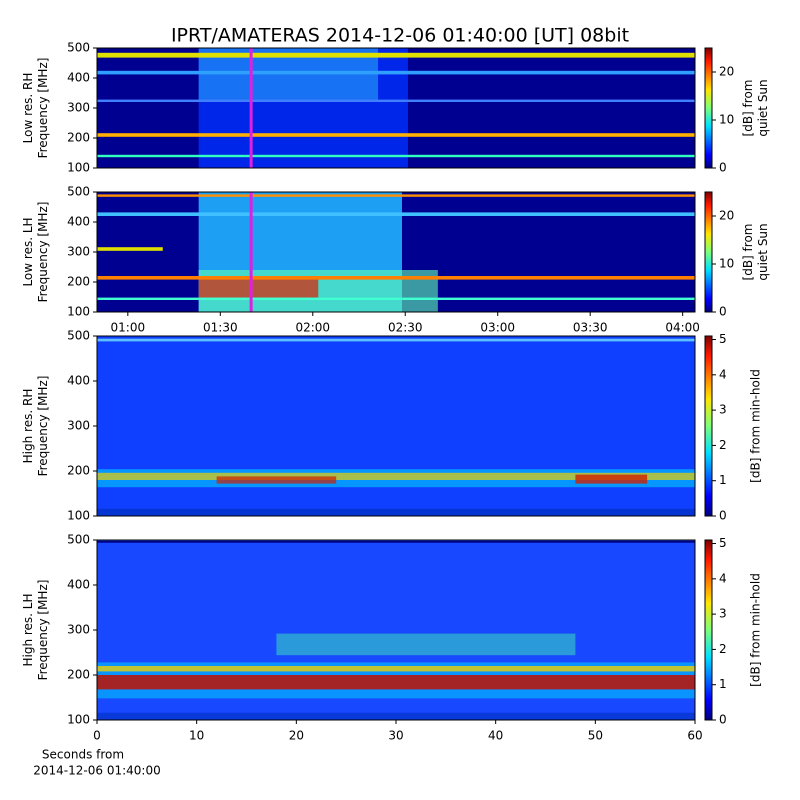  I want to click on x-tick-label: 02:30, so click(405, 328).